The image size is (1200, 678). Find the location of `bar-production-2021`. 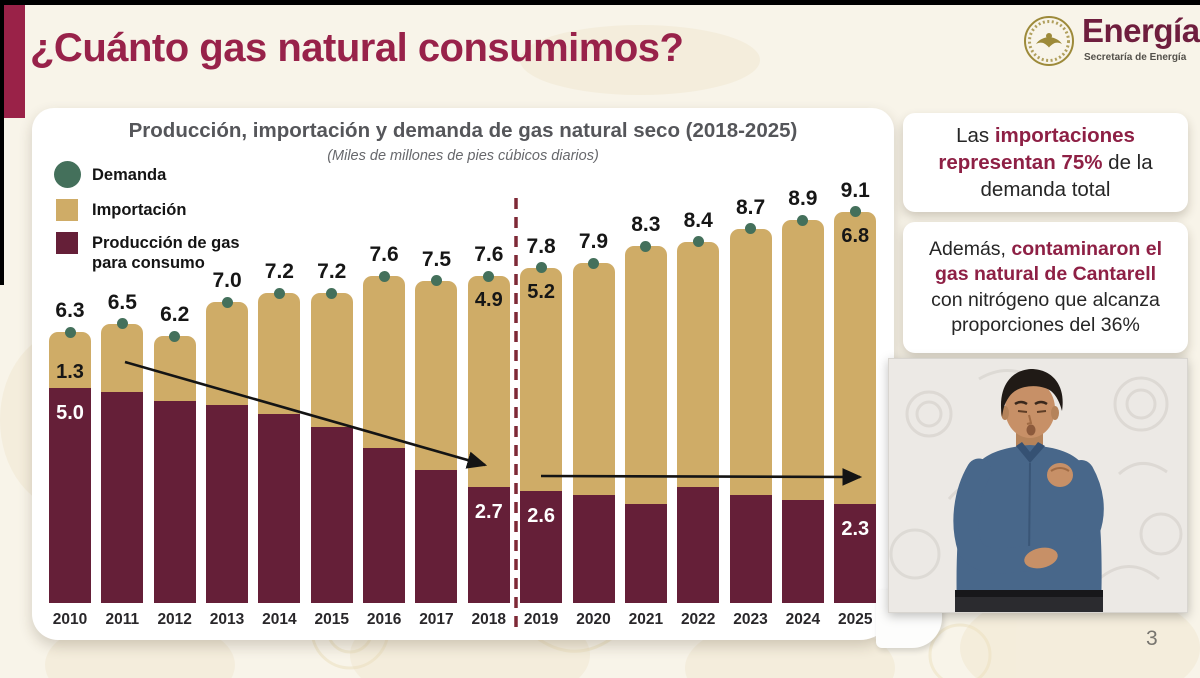

bar-production-2021 is located at coordinates (645, 553).